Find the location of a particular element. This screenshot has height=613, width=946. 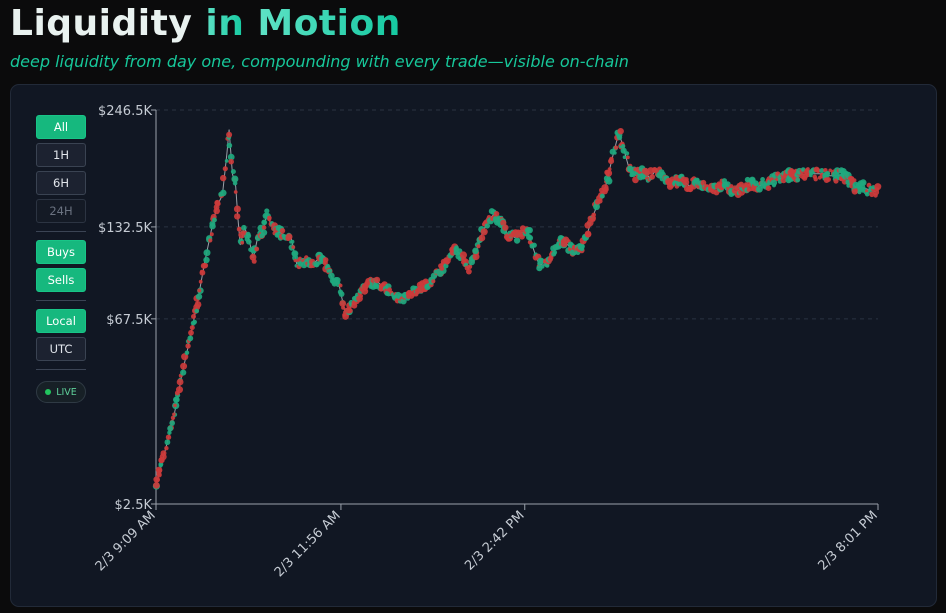

x-tick-label: 2/3 11:56 AM is located at coordinates (308, 544).